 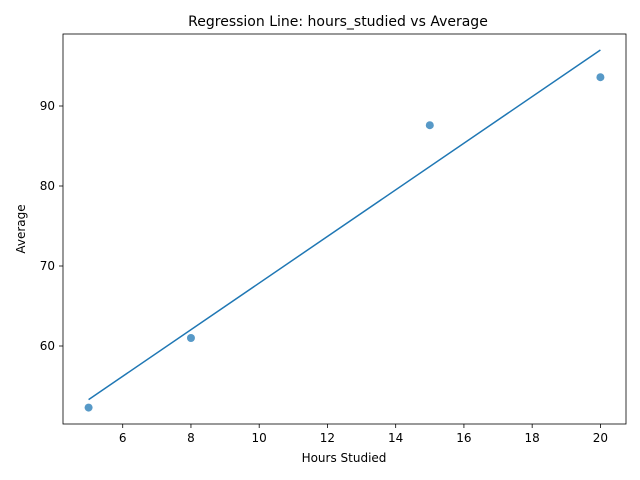 I want to click on y-tick-label: 90, so click(x=47, y=106).